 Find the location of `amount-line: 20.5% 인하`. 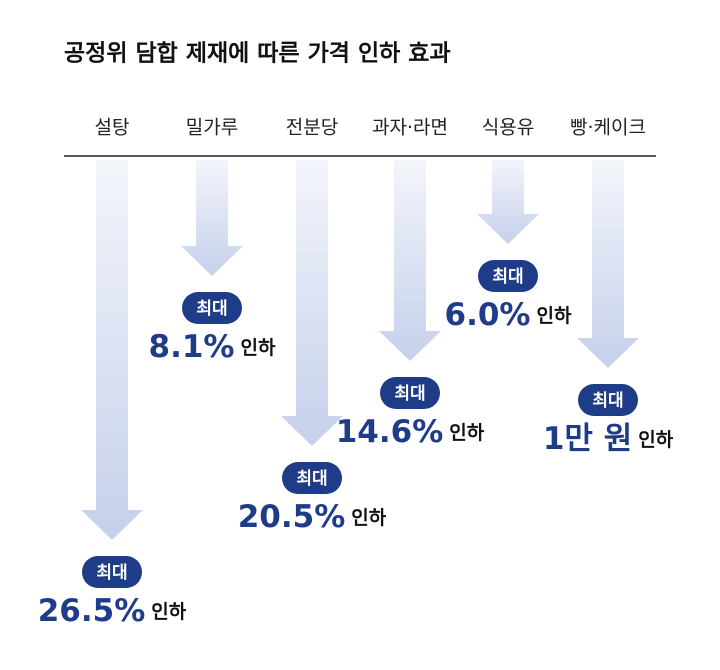

amount-line: 20.5% 인하 is located at coordinates (312, 517).